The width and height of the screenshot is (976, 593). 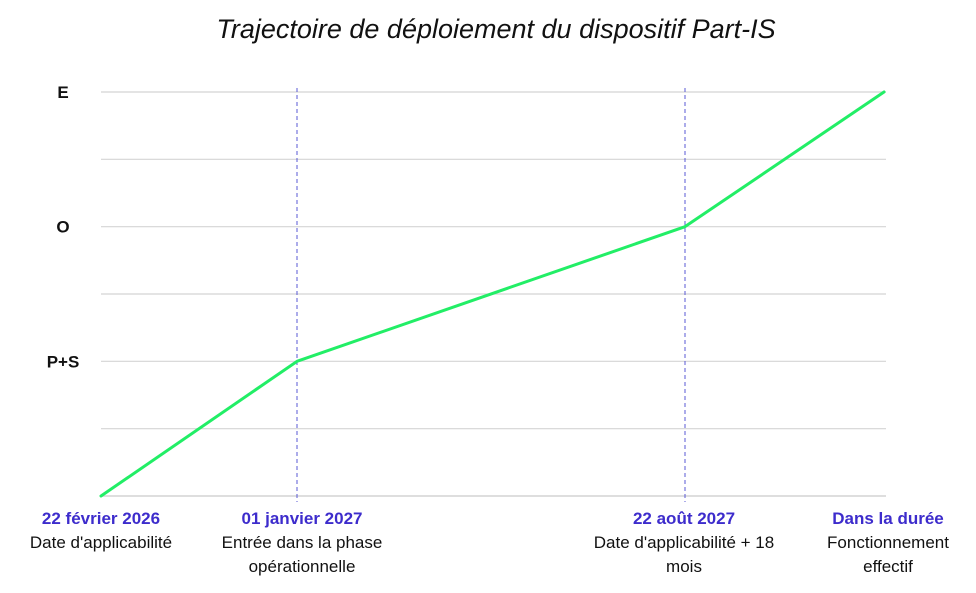 What do you see at coordinates (62, 92) in the screenshot?
I see `y-tick-label: E` at bounding box center [62, 92].